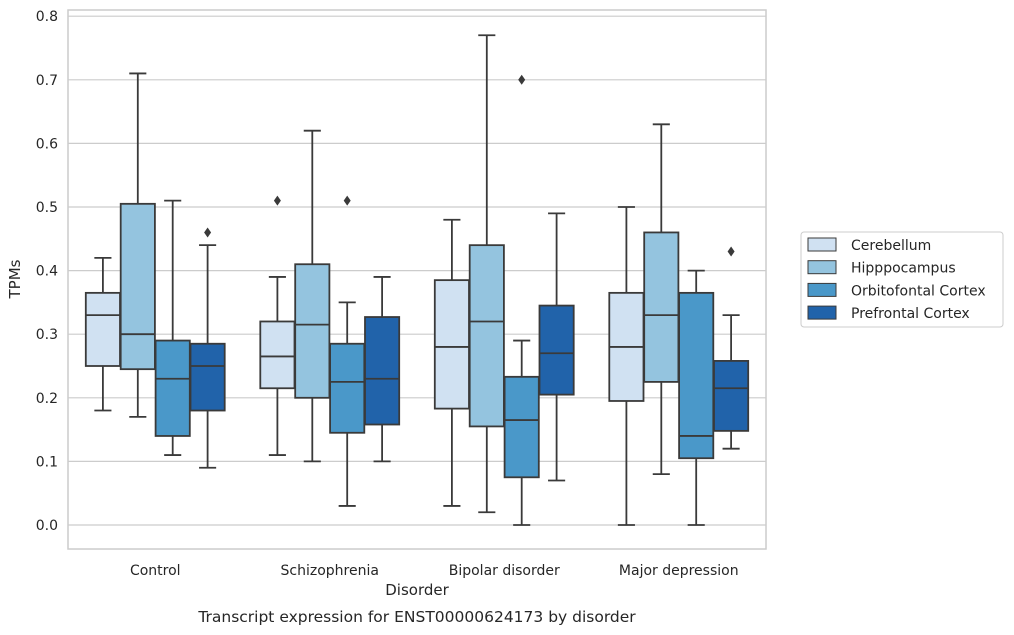  I want to click on y-axis-title: TPMs, so click(15, 279).